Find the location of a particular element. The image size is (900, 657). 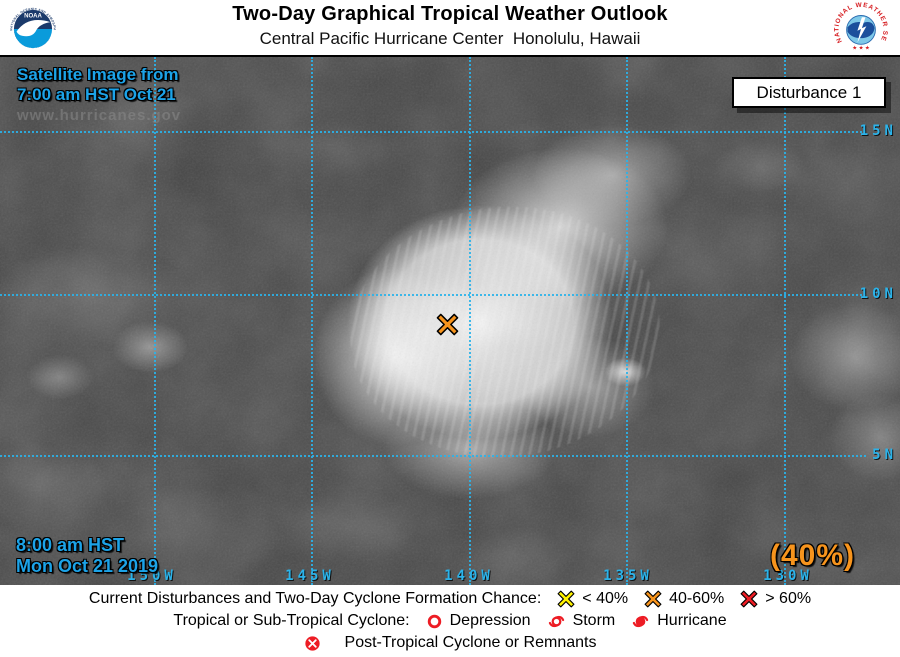

lat-label-10n: 10N is located at coordinates (878, 294).